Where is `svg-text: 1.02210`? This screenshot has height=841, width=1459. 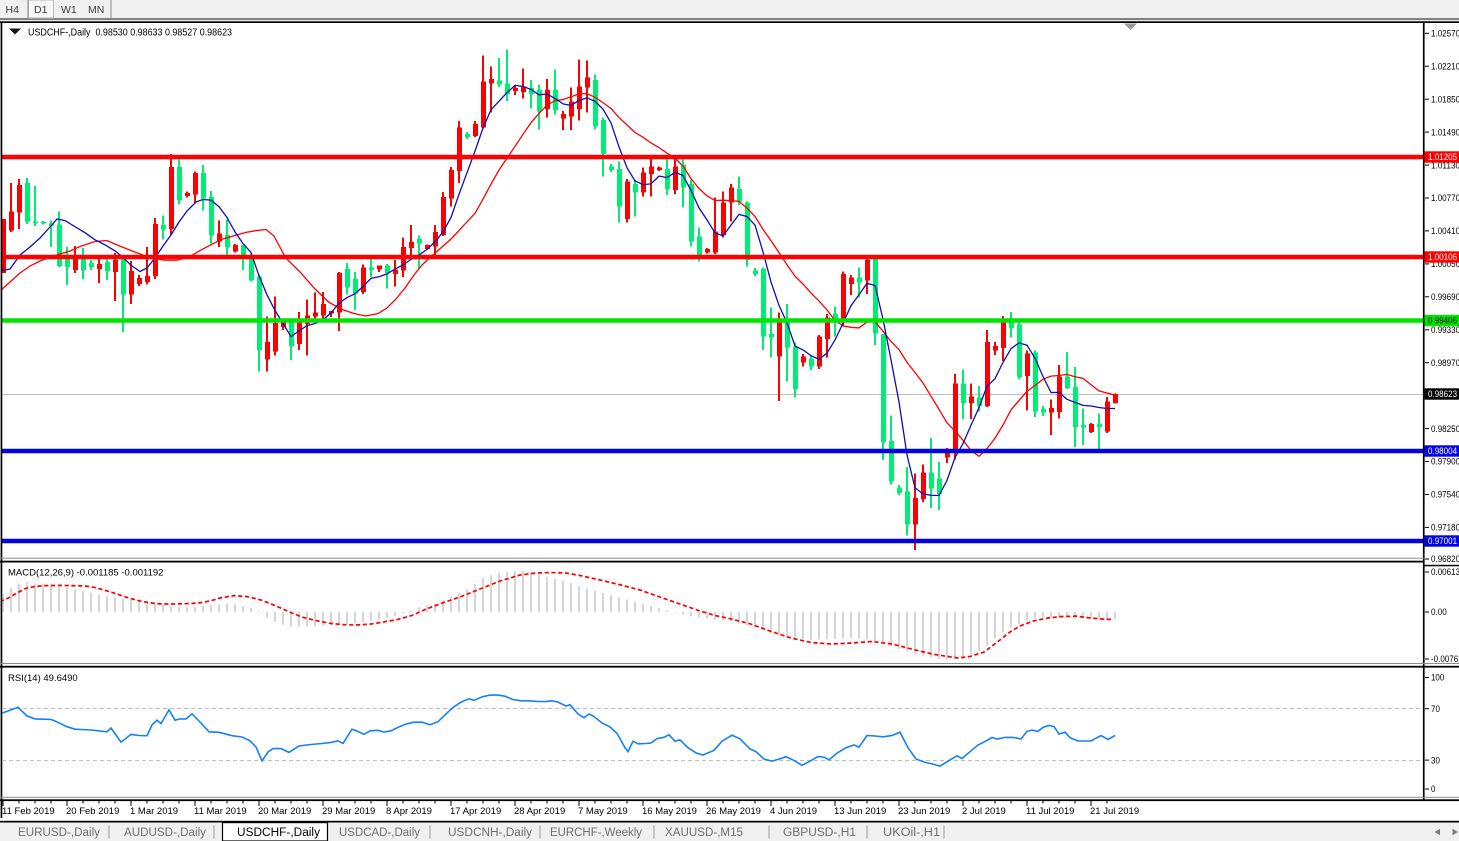
svg-text: 1.02210 is located at coordinates (1445, 66).